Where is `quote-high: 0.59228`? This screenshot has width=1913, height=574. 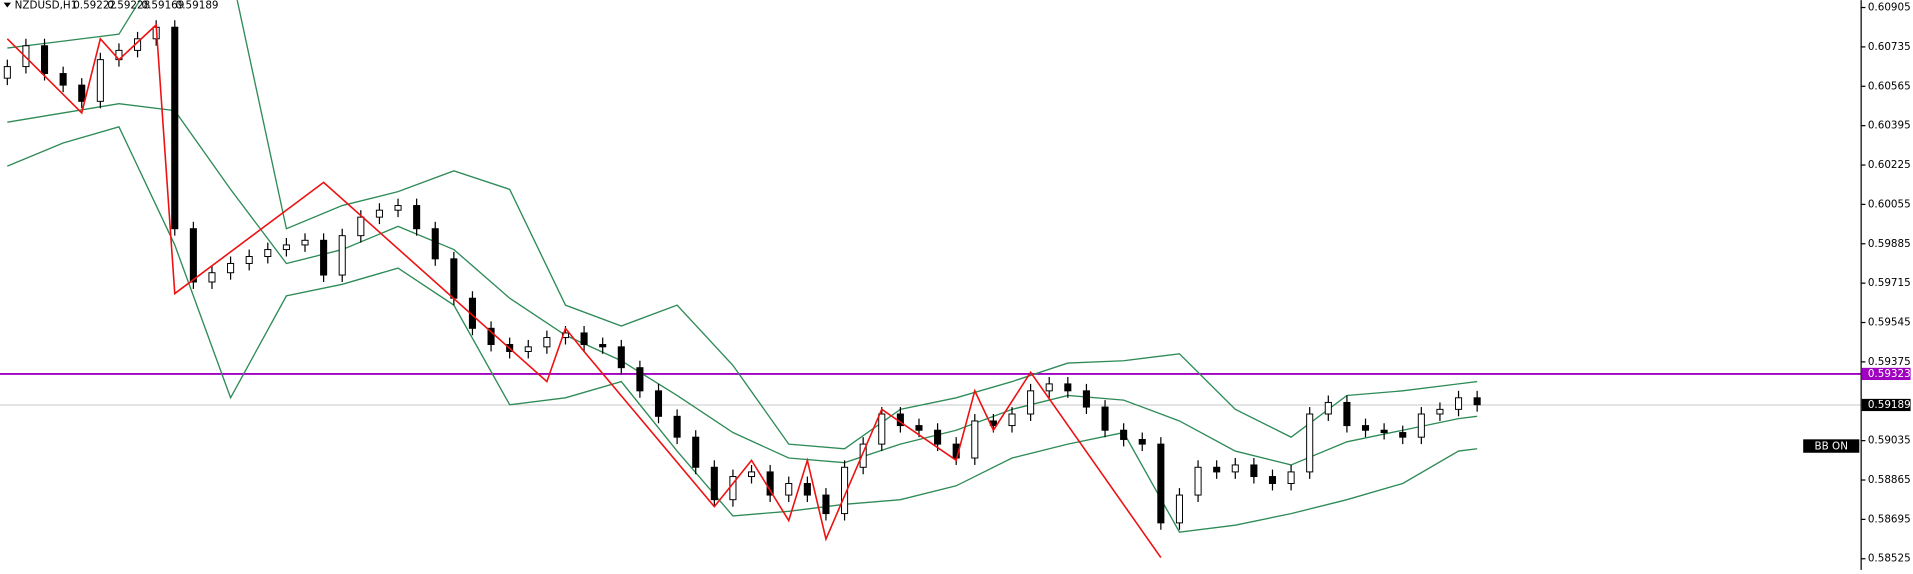 quote-high: 0.59228 is located at coordinates (128, 6).